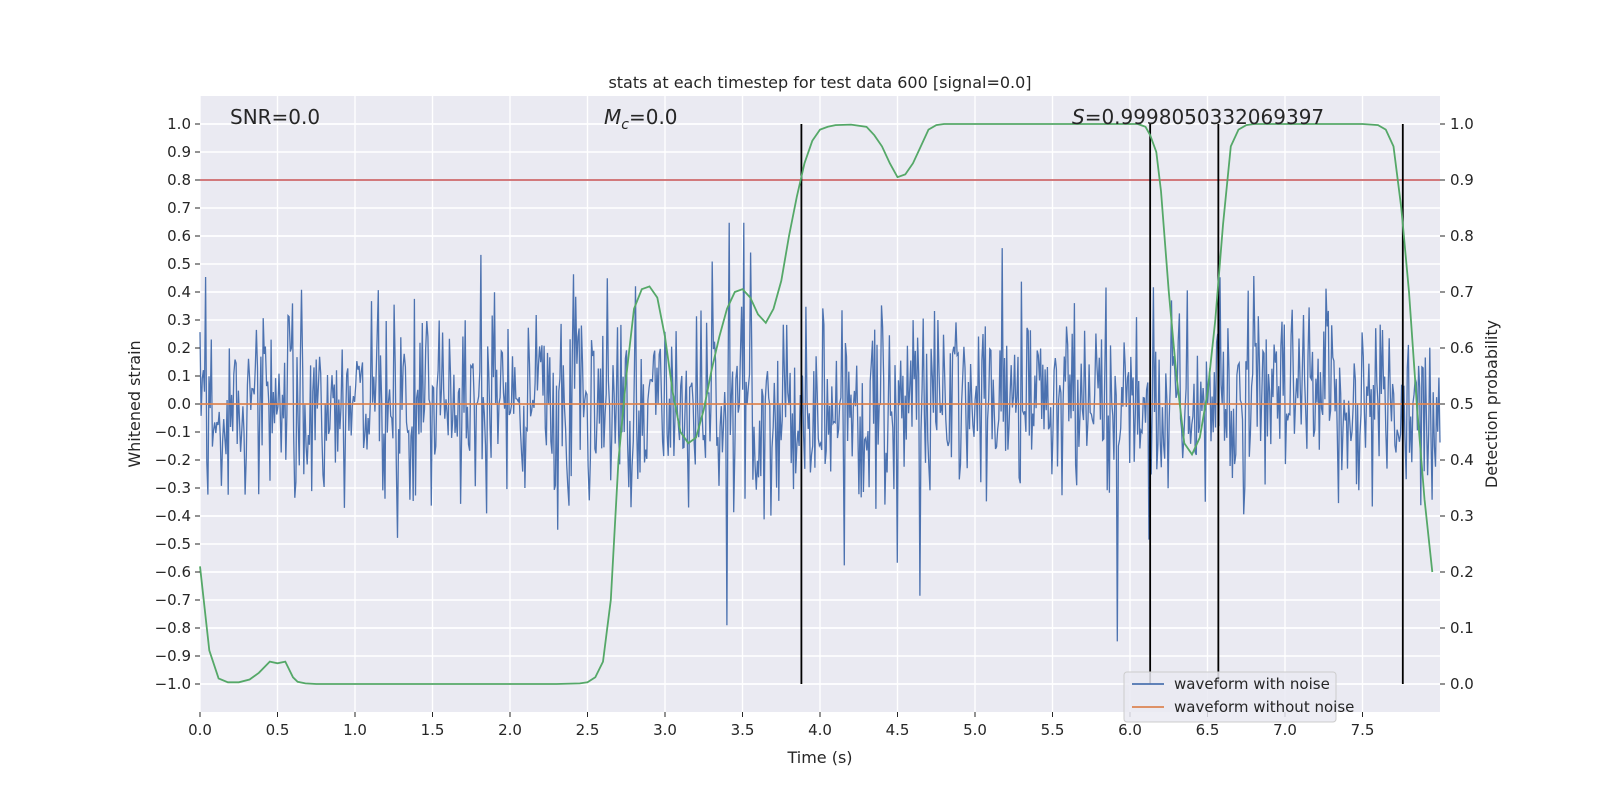  What do you see at coordinates (743, 730) in the screenshot?
I see `x-tick-label: 3.5` at bounding box center [743, 730].